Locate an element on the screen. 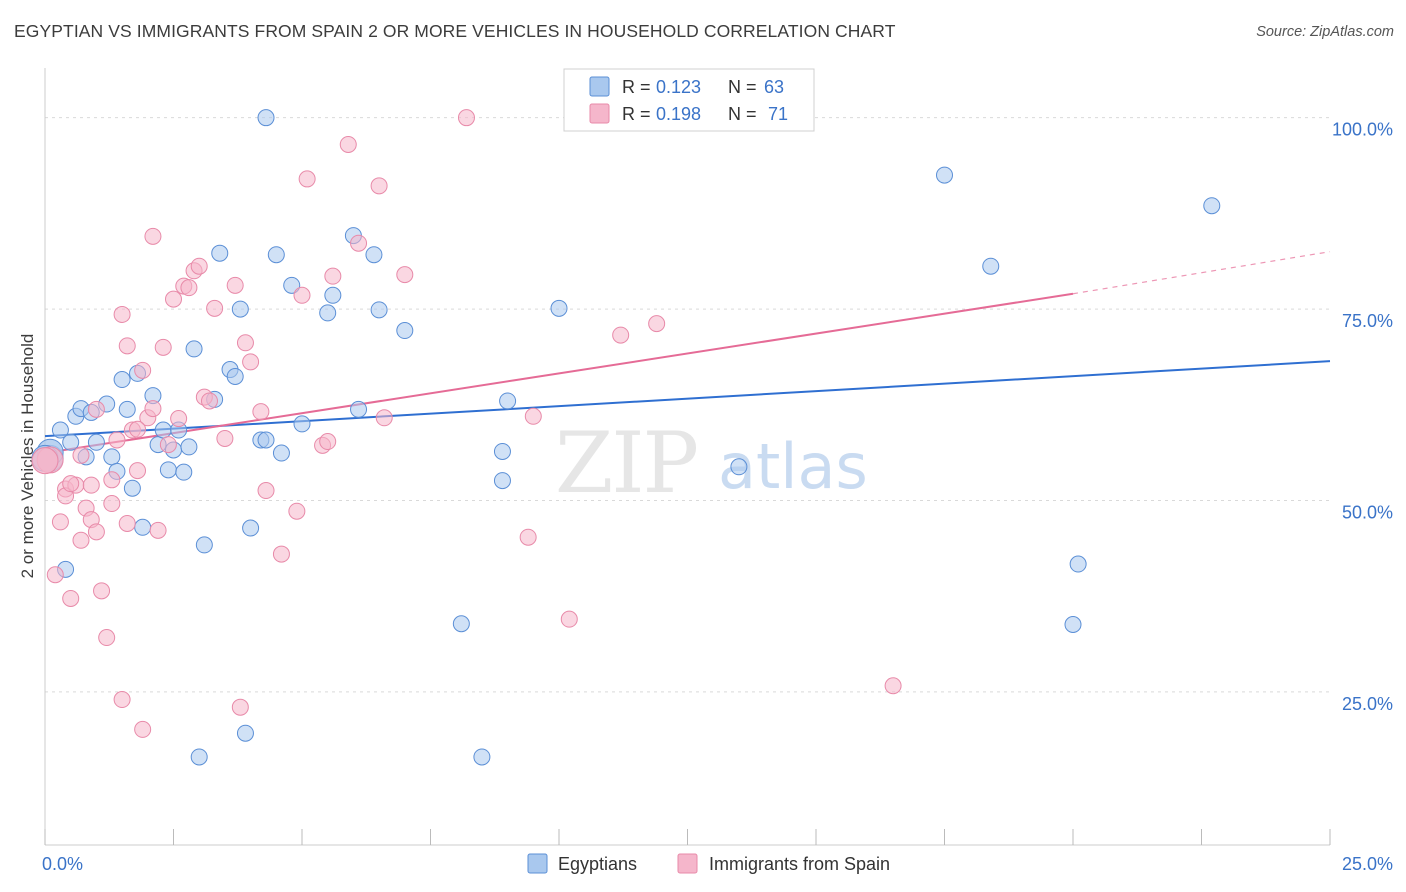 This screenshot has height=892, width=1406. legend-n-label: N = is located at coordinates (745, 114).